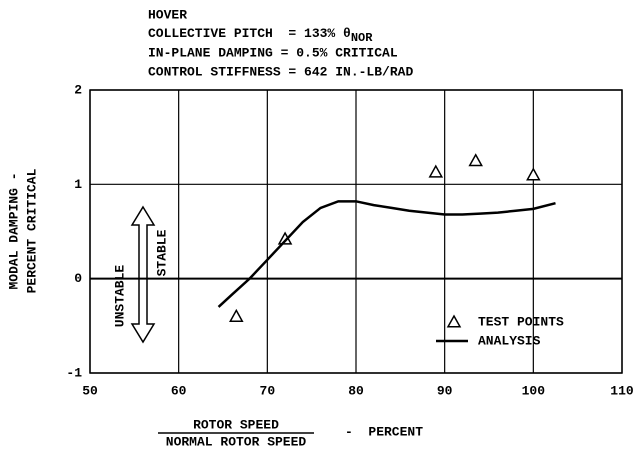  Describe the element at coordinates (143, 274) in the screenshot. I see `stability-arrow` at that location.